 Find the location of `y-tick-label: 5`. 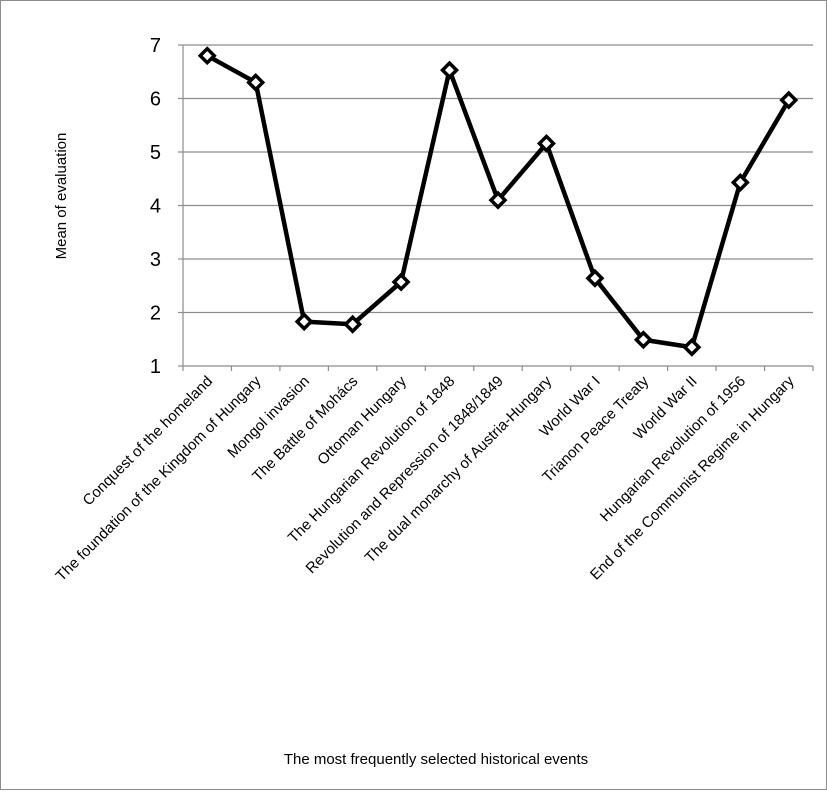

y-tick-label: 5 is located at coordinates (155, 153).